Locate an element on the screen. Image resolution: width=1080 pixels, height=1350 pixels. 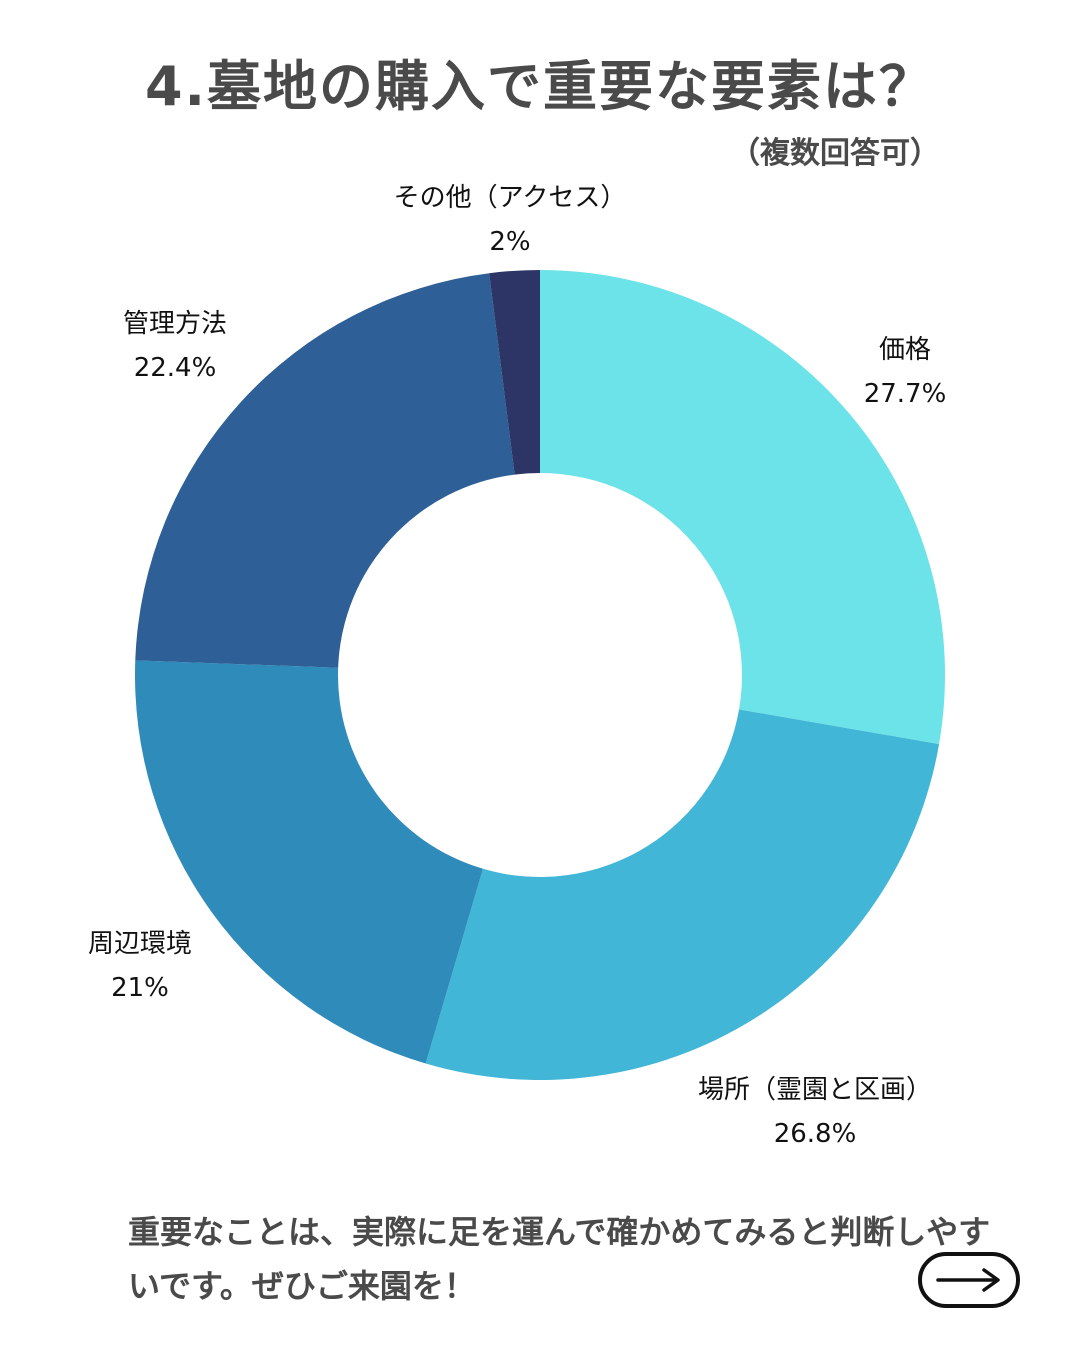
slice-label-text: 管理方法 is located at coordinates (174, 324).